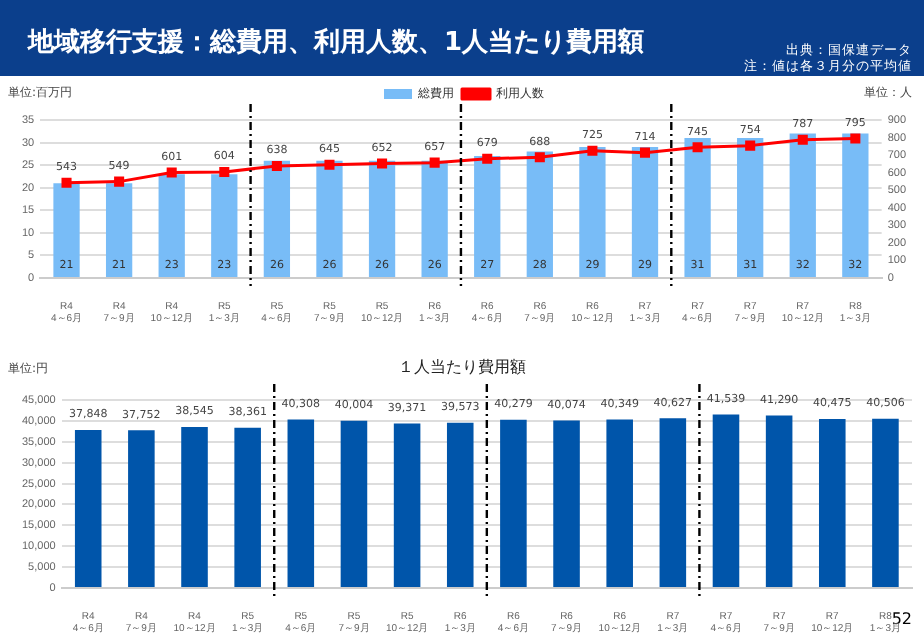  I want to click on chart-title: 地域移行支援：総費用、利用人数、1人当たり費用額, so click(336, 42).